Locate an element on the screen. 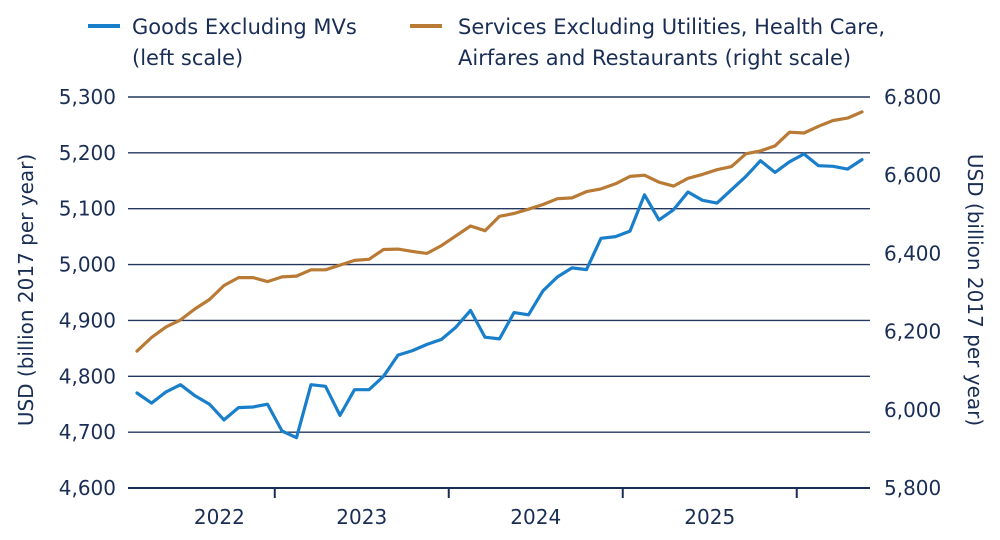  left-tick-label: 4,700 is located at coordinates (87, 432).